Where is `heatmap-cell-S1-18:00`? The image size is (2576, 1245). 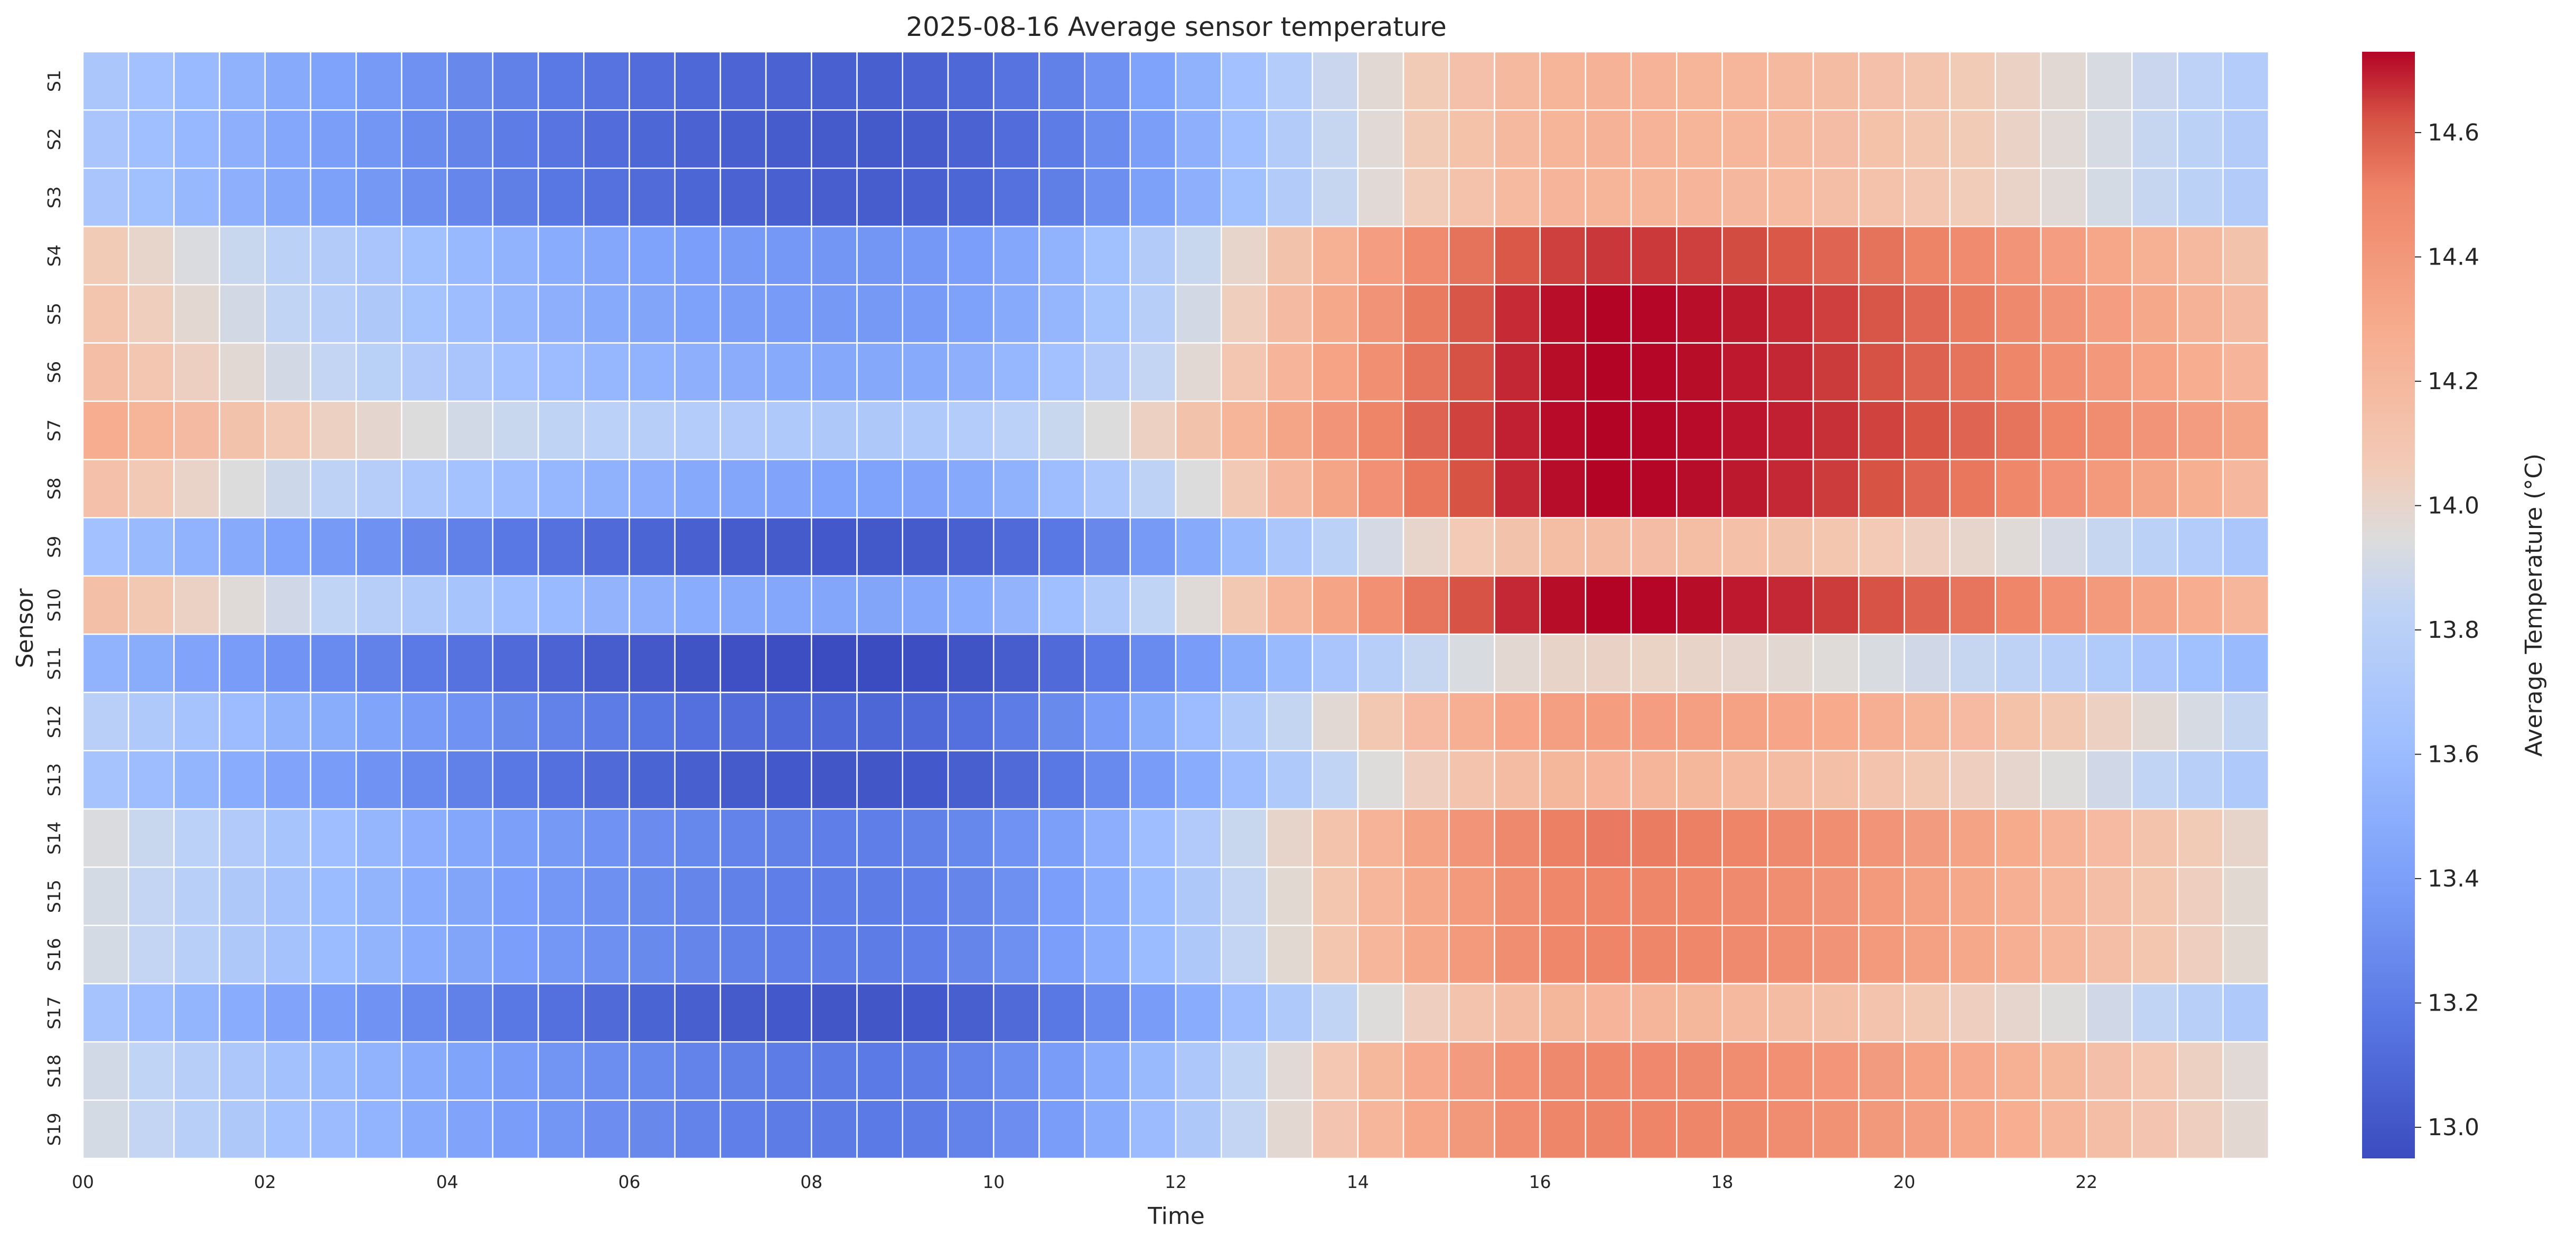 heatmap-cell-S1-18:00 is located at coordinates (1744, 81).